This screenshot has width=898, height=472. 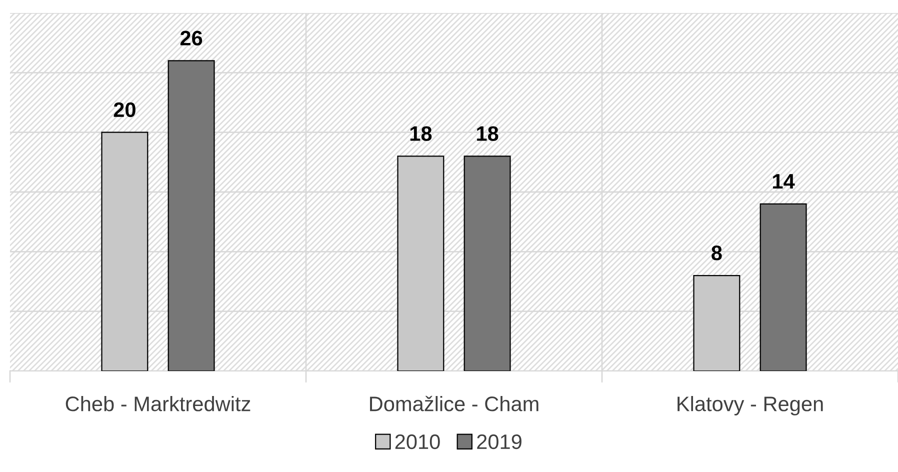 I want to click on data-label: 26, so click(x=191, y=38).